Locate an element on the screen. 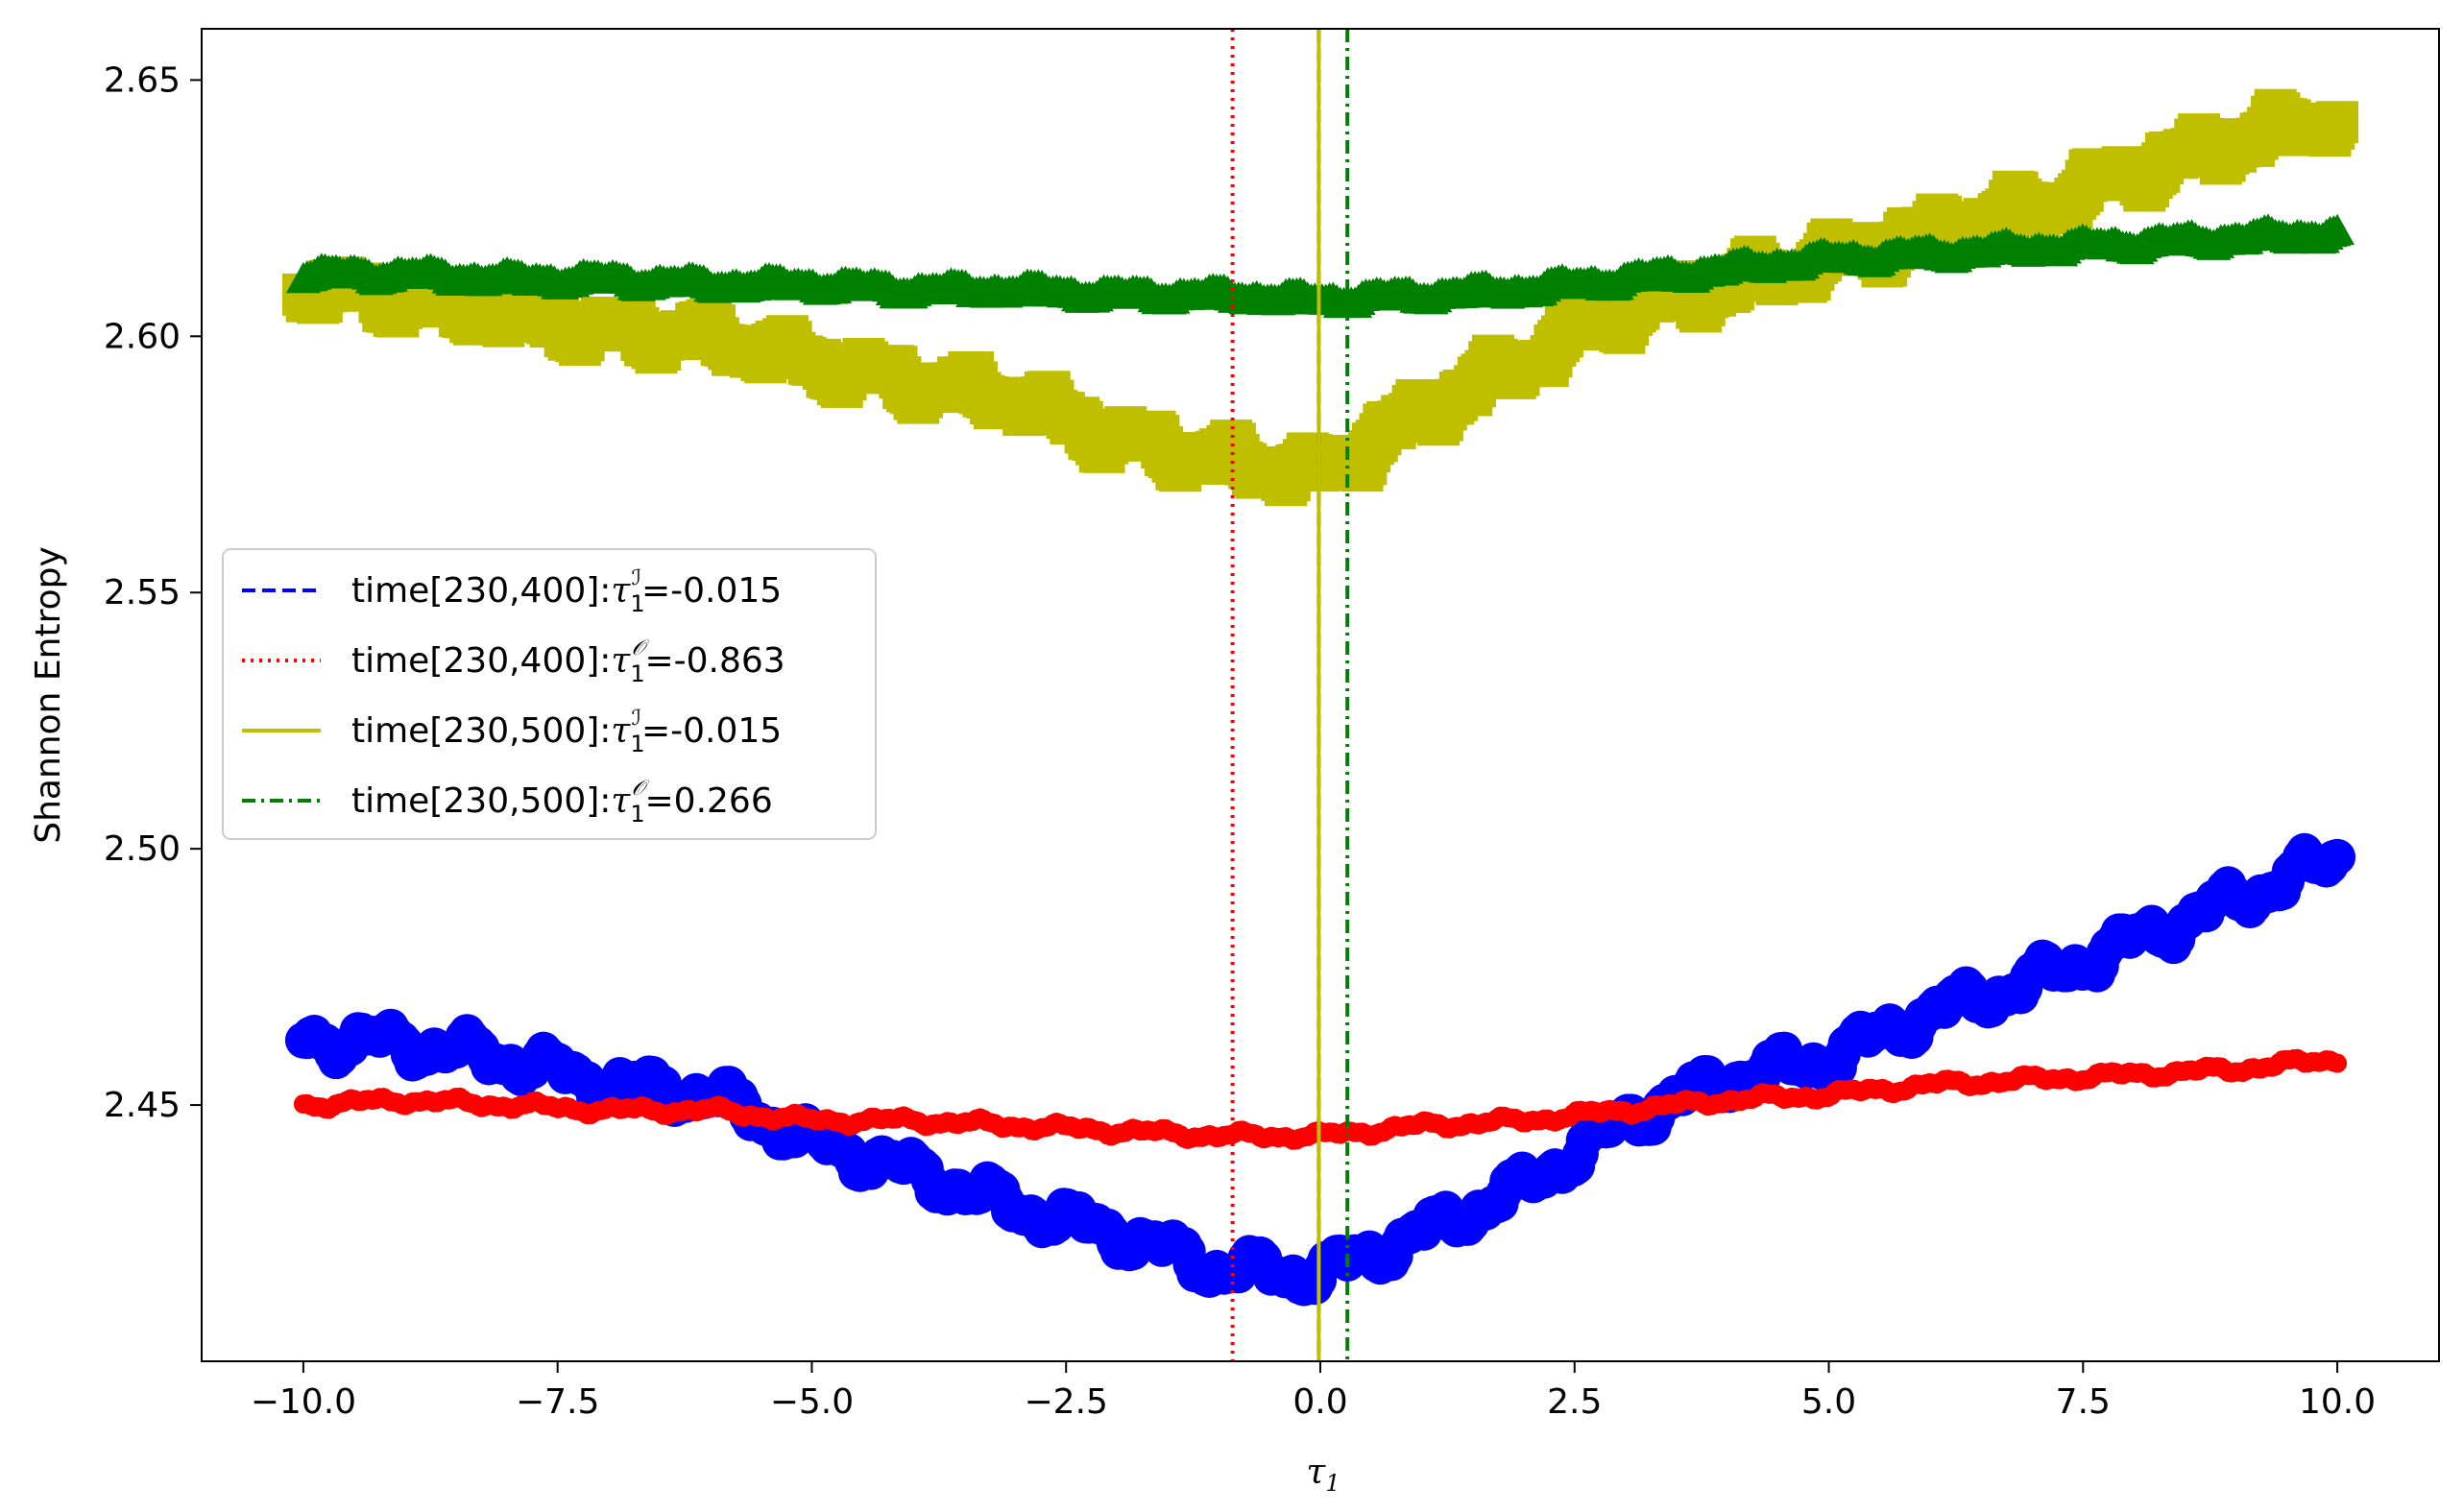 The height and width of the screenshot is (1512, 2463). y-tick-label: 2.60 is located at coordinates (142, 336).